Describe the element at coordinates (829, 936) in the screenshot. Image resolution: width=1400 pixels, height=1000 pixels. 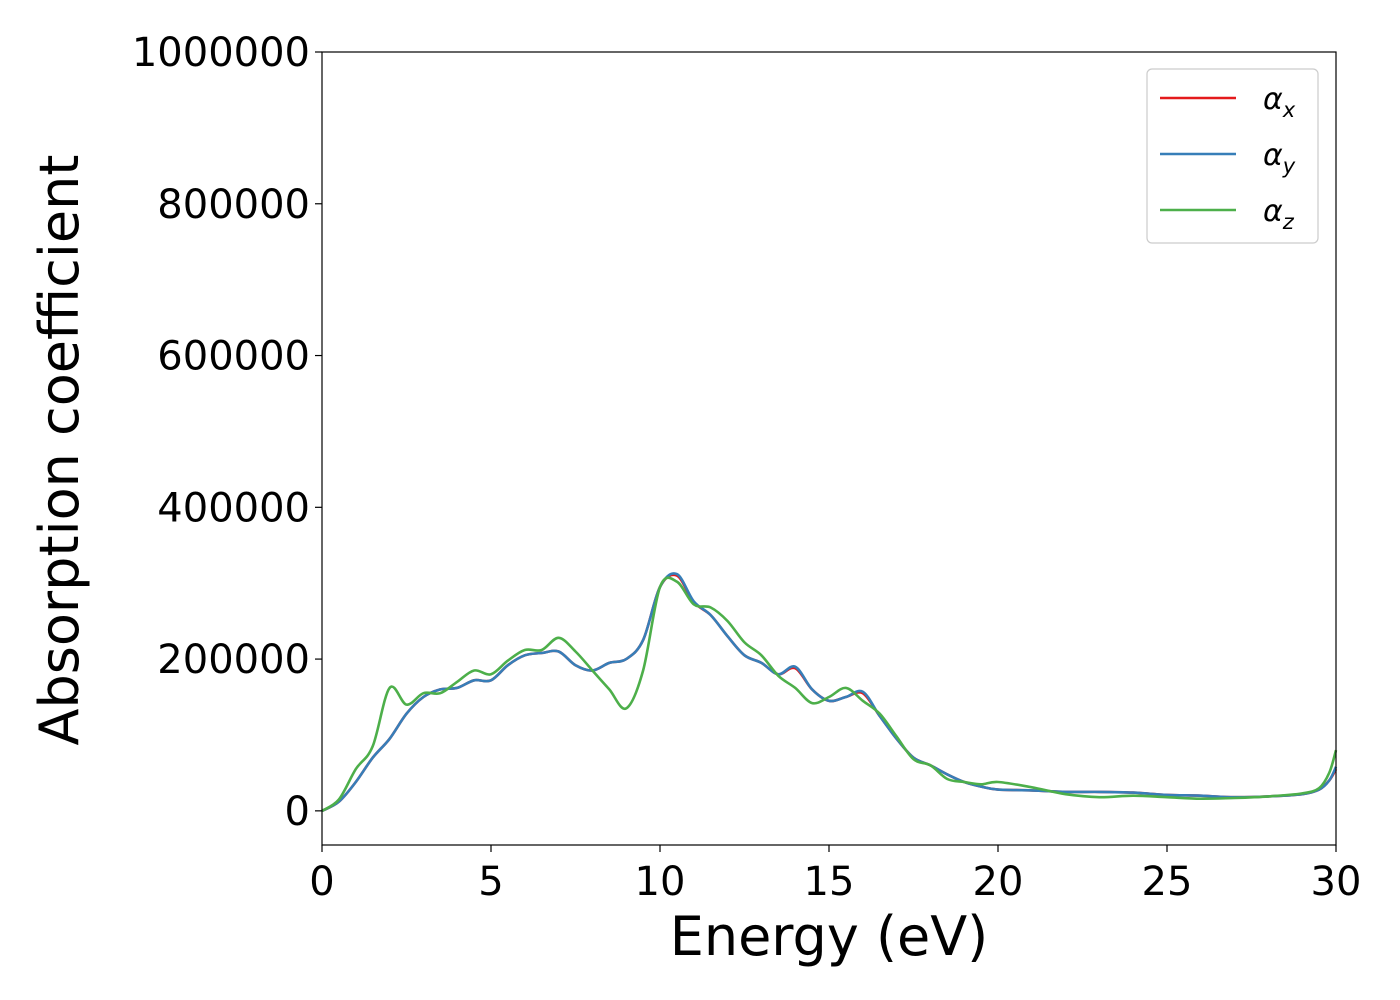
I see `x-axis-title: Energy (eV)` at that location.